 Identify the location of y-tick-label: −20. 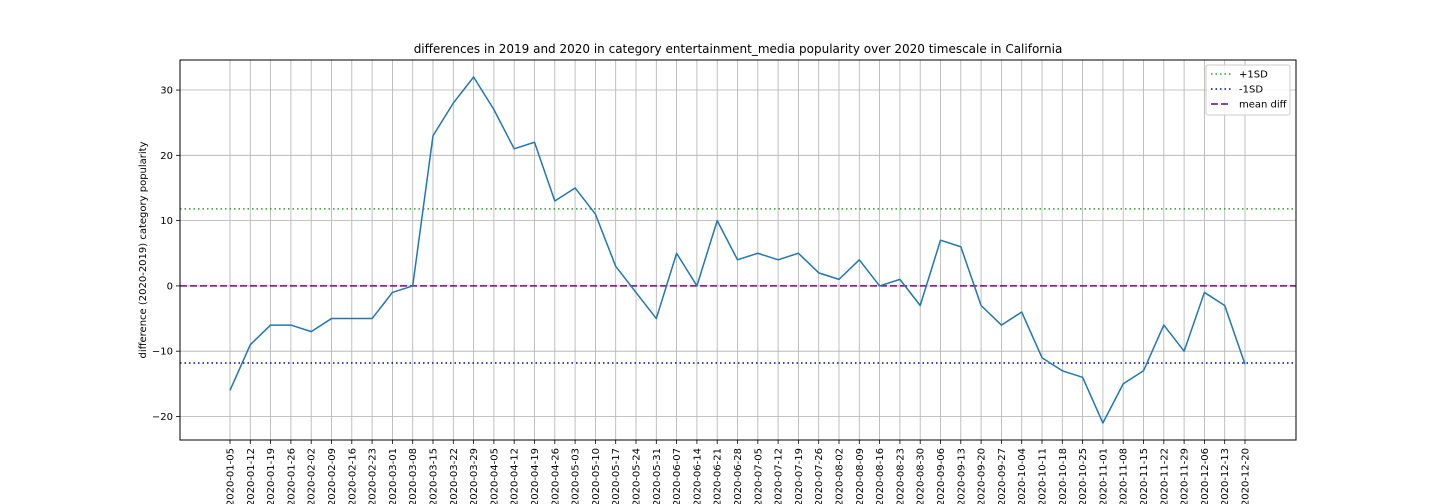
(162, 417).